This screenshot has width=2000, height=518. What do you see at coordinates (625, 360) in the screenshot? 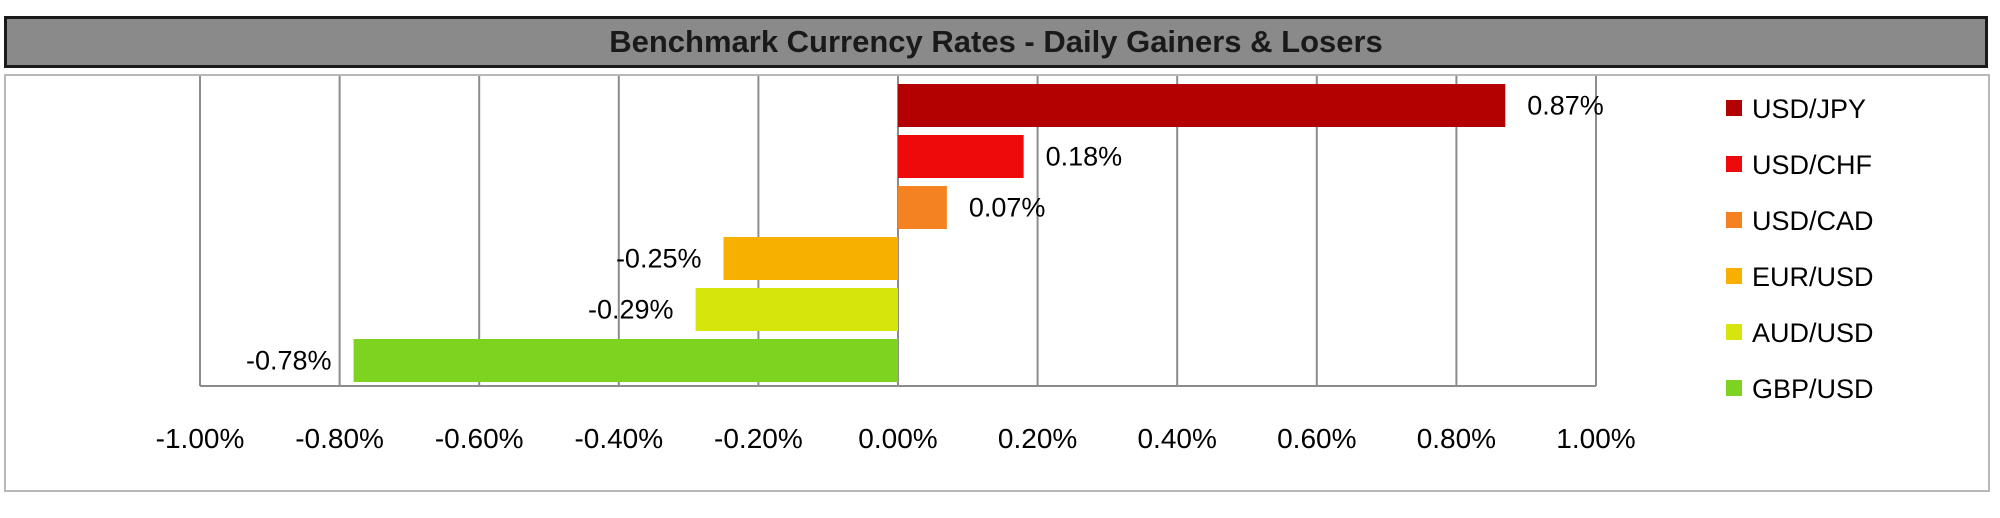
I see `bar-gbp-usd` at bounding box center [625, 360].